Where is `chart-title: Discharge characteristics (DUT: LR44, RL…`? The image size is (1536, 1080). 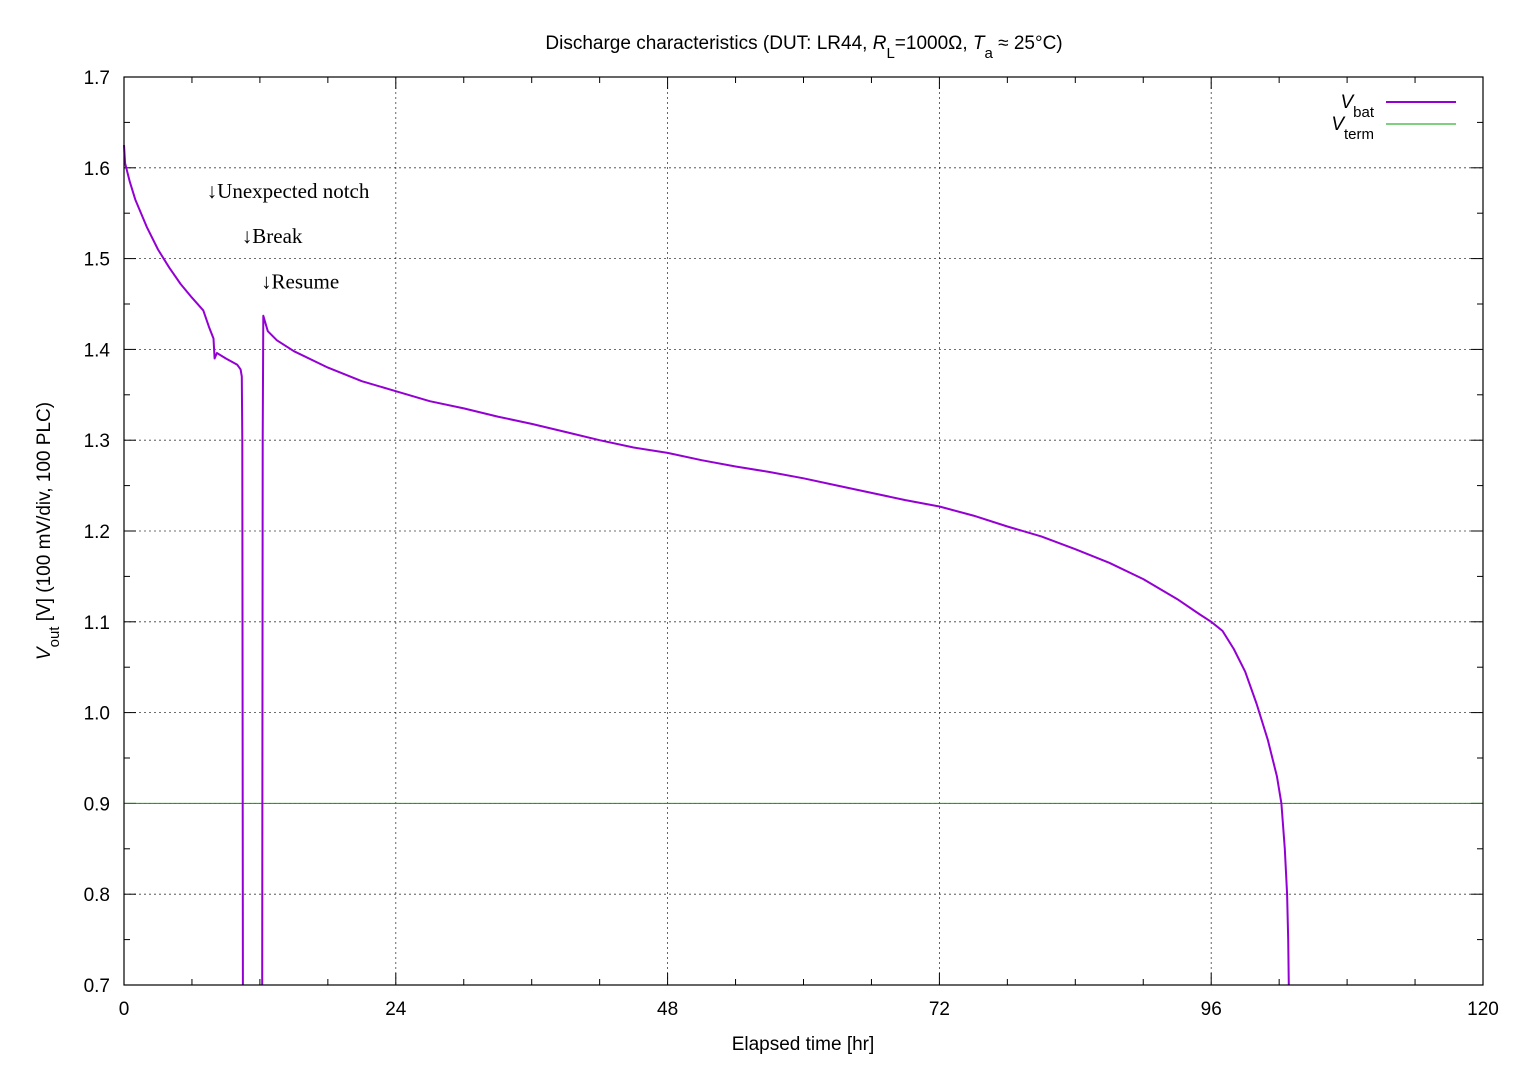 chart-title: Discharge characteristics (DUT: LR44, RL… is located at coordinates (803, 47).